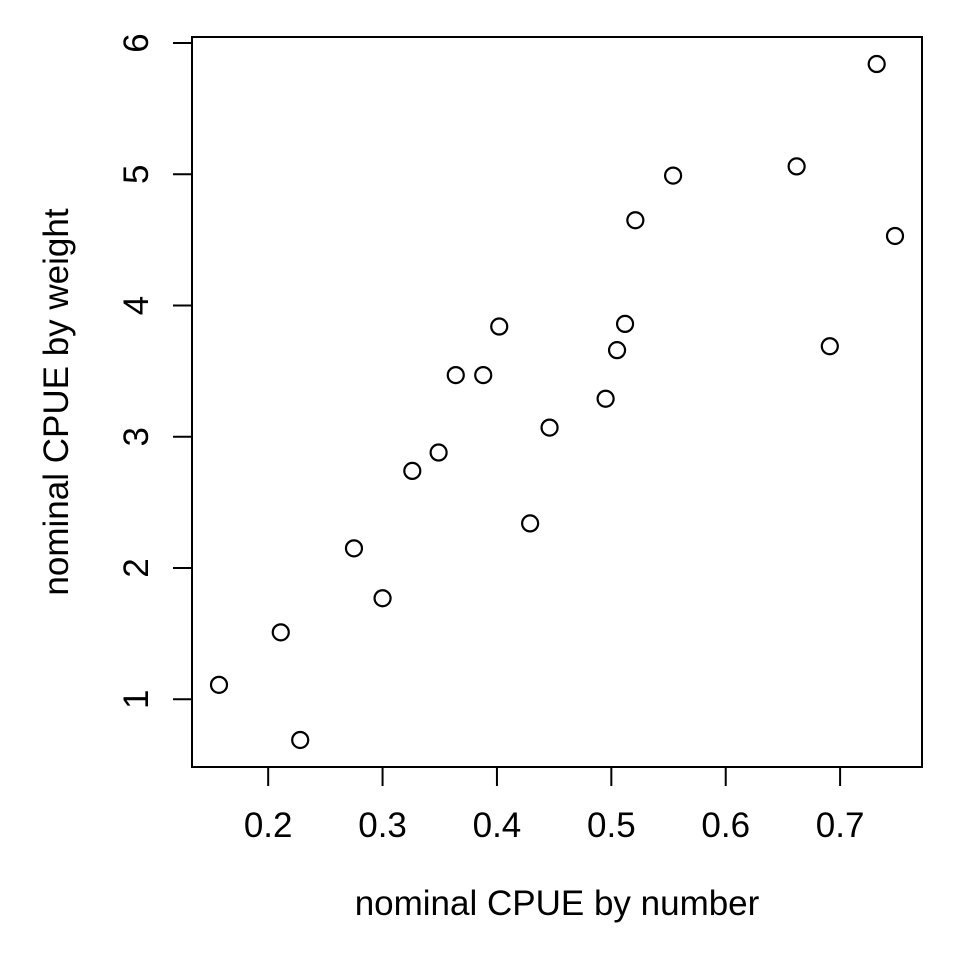  Describe the element at coordinates (136, 567) in the screenshot. I see `y-axis-tick-label: 2` at that location.